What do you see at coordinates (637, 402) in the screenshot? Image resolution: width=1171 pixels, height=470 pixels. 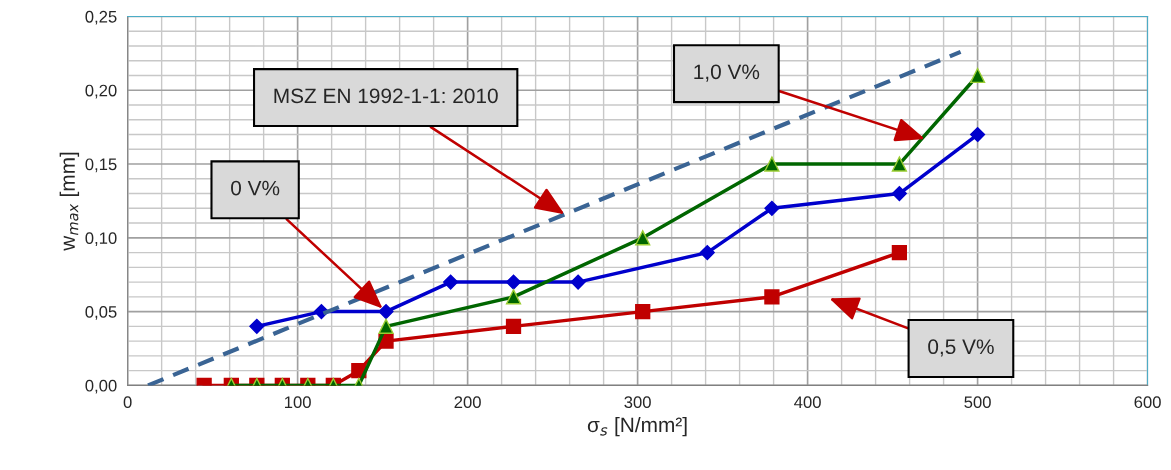 I see `x-tick-label: 300` at bounding box center [637, 402].